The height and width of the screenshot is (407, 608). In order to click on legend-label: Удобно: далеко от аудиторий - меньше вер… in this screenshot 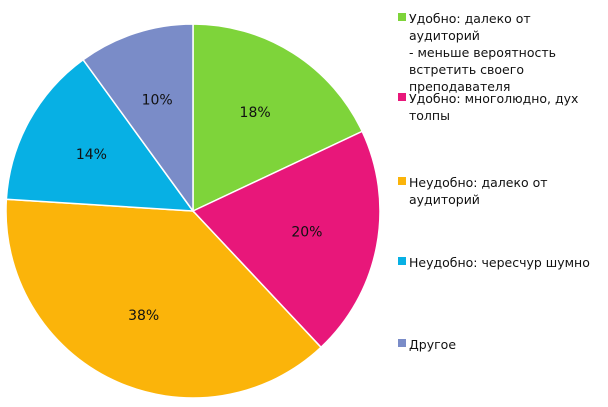, I will do `click(483, 52)`.